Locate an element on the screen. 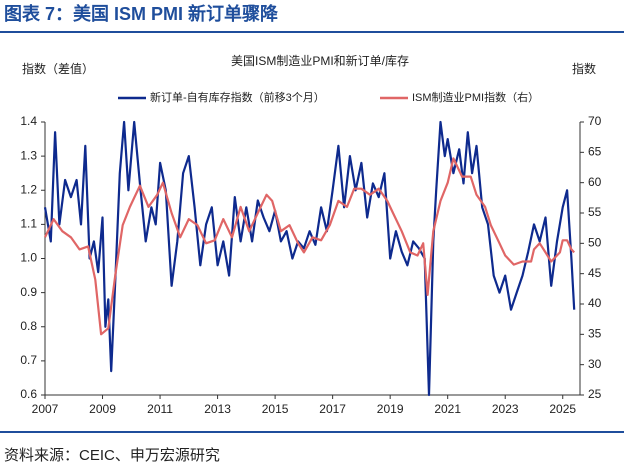 The image size is (624, 469). y2-tick-label: 30 is located at coordinates (595, 364).